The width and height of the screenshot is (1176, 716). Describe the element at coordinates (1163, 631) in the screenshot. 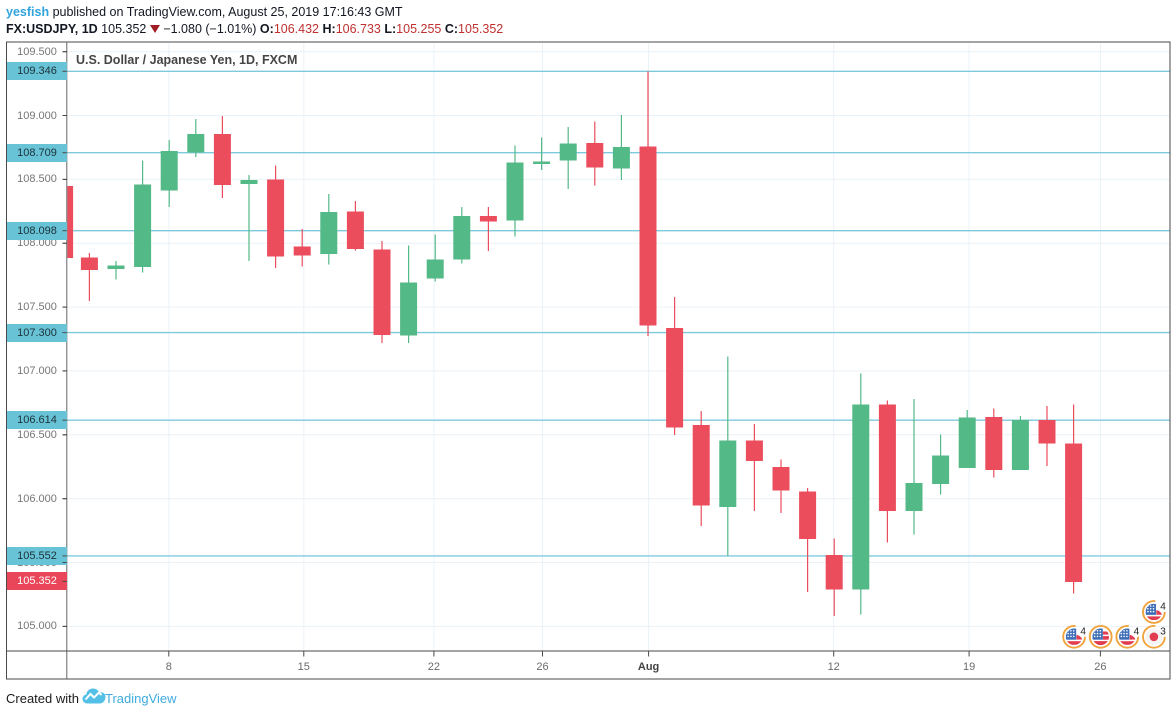

I see `svg-text: 3` at that location.